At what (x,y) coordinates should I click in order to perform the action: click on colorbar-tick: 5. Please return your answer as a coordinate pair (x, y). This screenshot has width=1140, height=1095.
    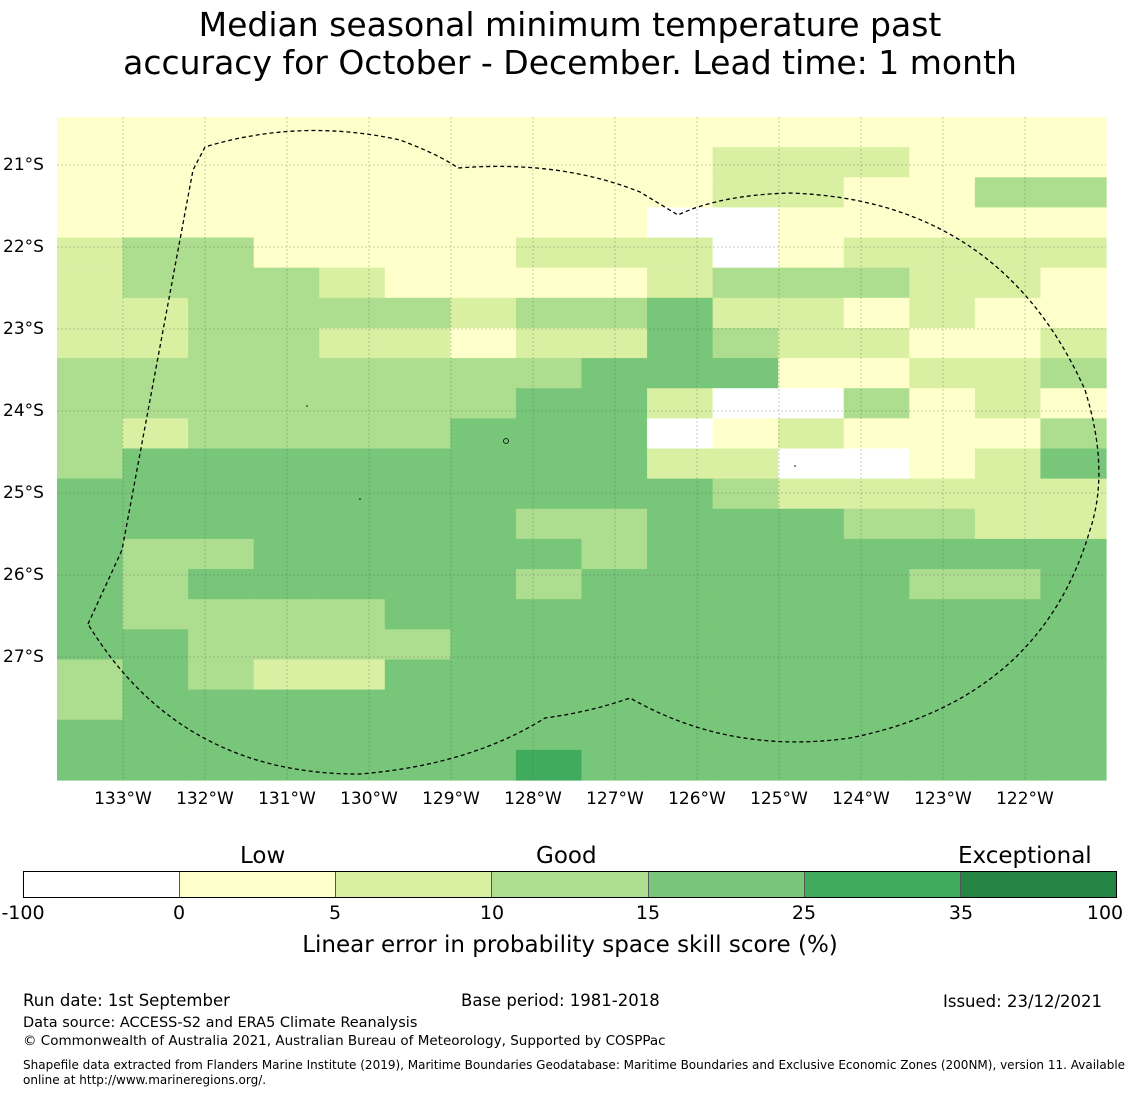
    Looking at the image, I should click on (335, 913).